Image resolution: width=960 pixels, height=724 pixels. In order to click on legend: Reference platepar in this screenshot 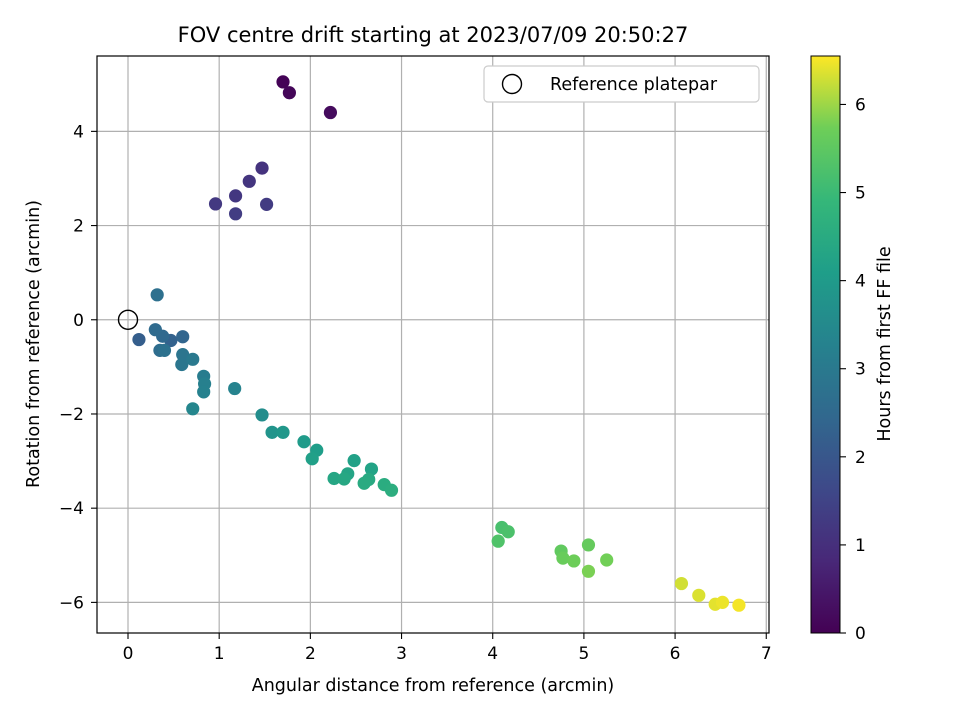, I will do `click(621, 84)`.